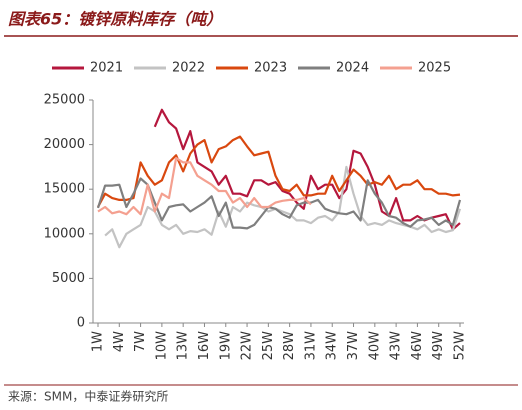  I want to click on x-tick-label: 25W, so click(268, 346).